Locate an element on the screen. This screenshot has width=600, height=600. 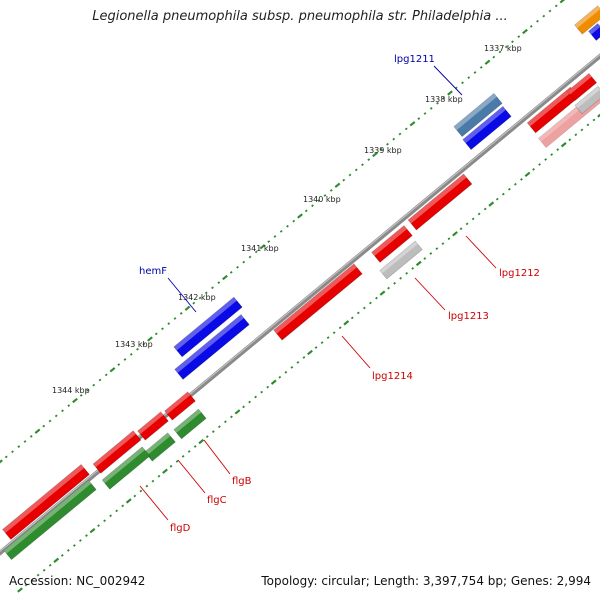
gene-block-lpg1213 is located at coordinates (392, 244).